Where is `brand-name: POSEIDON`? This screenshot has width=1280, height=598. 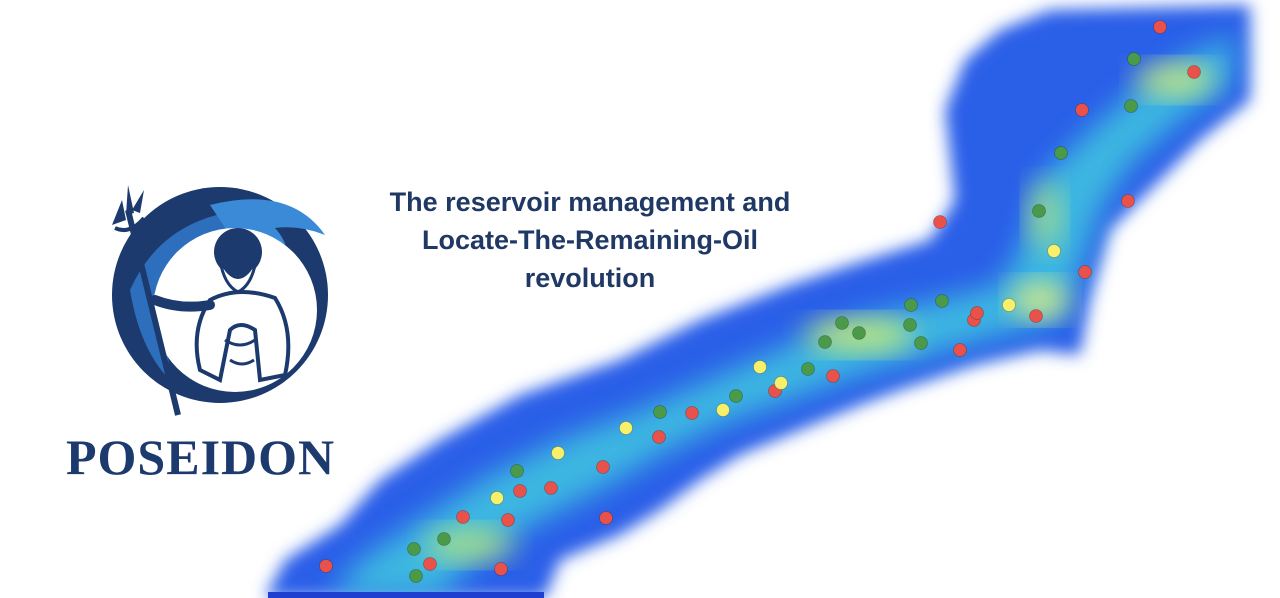
brand-name: POSEIDON is located at coordinates (201, 457).